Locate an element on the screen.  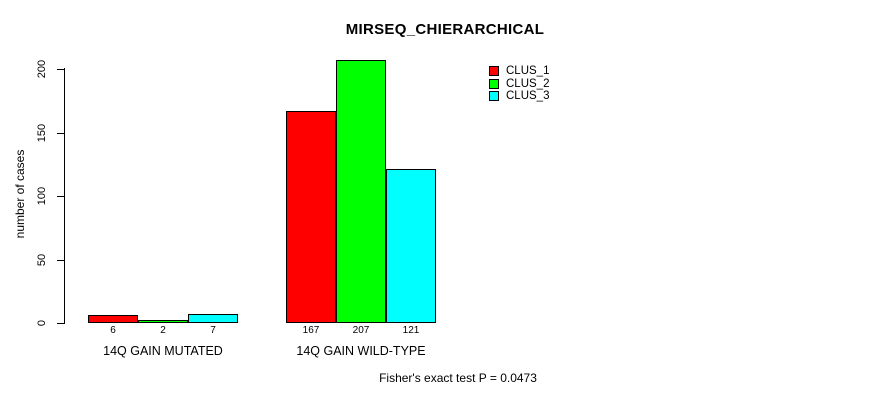
legend-label: CLUS_2 is located at coordinates (528, 83).